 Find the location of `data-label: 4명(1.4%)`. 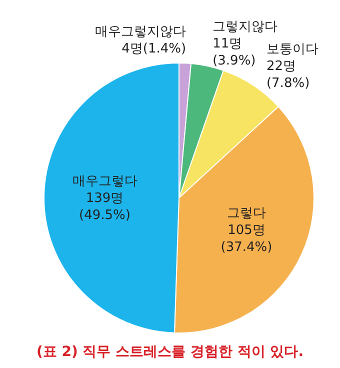

data-label: 4명(1.4%) is located at coordinates (154, 48).